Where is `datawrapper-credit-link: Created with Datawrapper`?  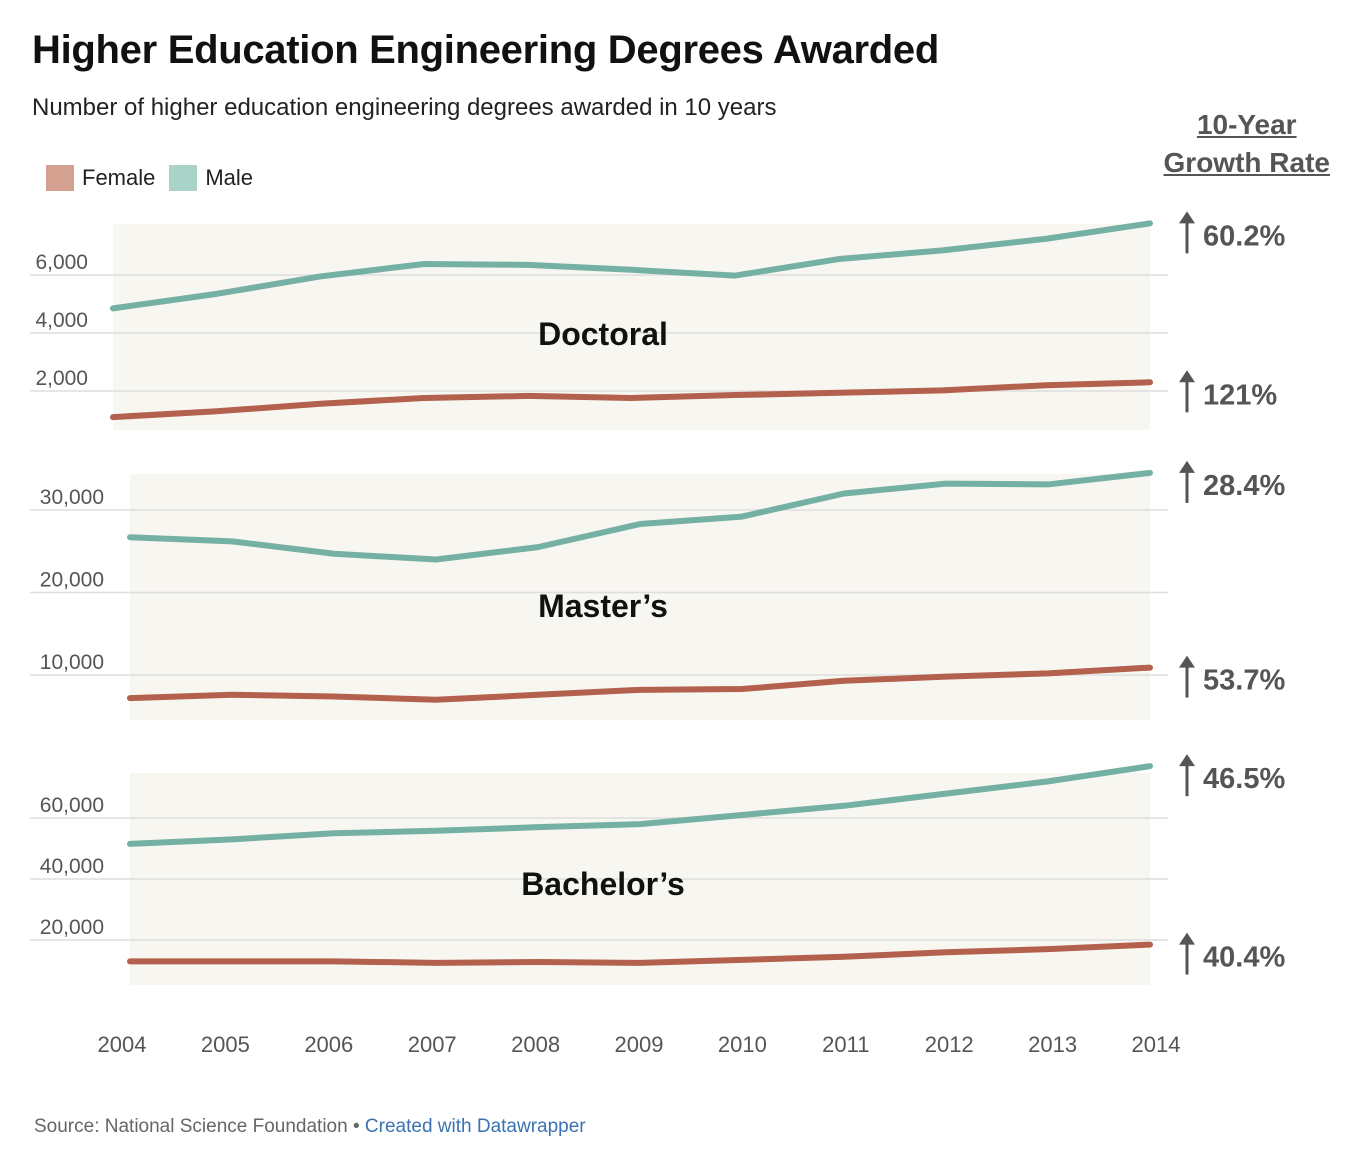 datawrapper-credit-link: Created with Datawrapper is located at coordinates (475, 1126).